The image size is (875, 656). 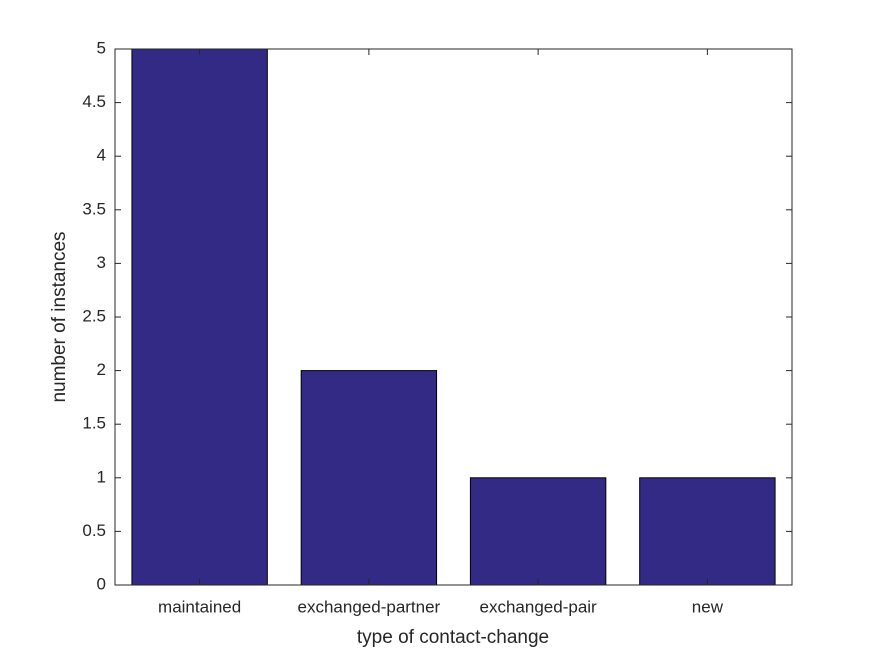 What do you see at coordinates (369, 606) in the screenshot?
I see `x-tick-label: exchanged-partner` at bounding box center [369, 606].